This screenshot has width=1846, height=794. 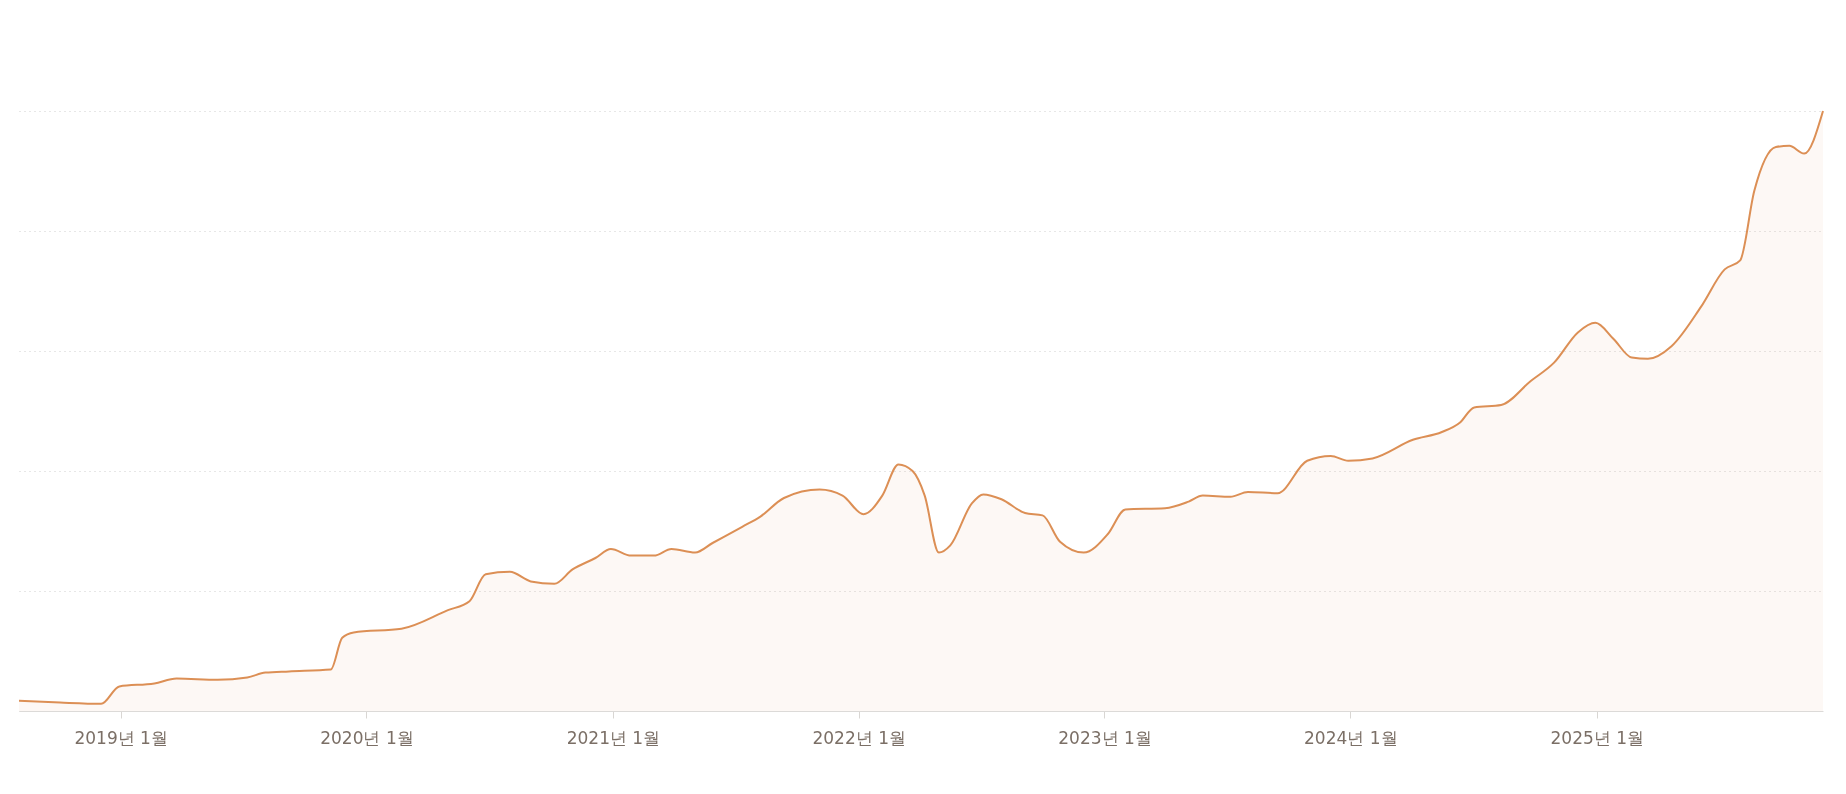 What do you see at coordinates (613, 737) in the screenshot?
I see `x-tick-label: 2021년 1월` at bounding box center [613, 737].